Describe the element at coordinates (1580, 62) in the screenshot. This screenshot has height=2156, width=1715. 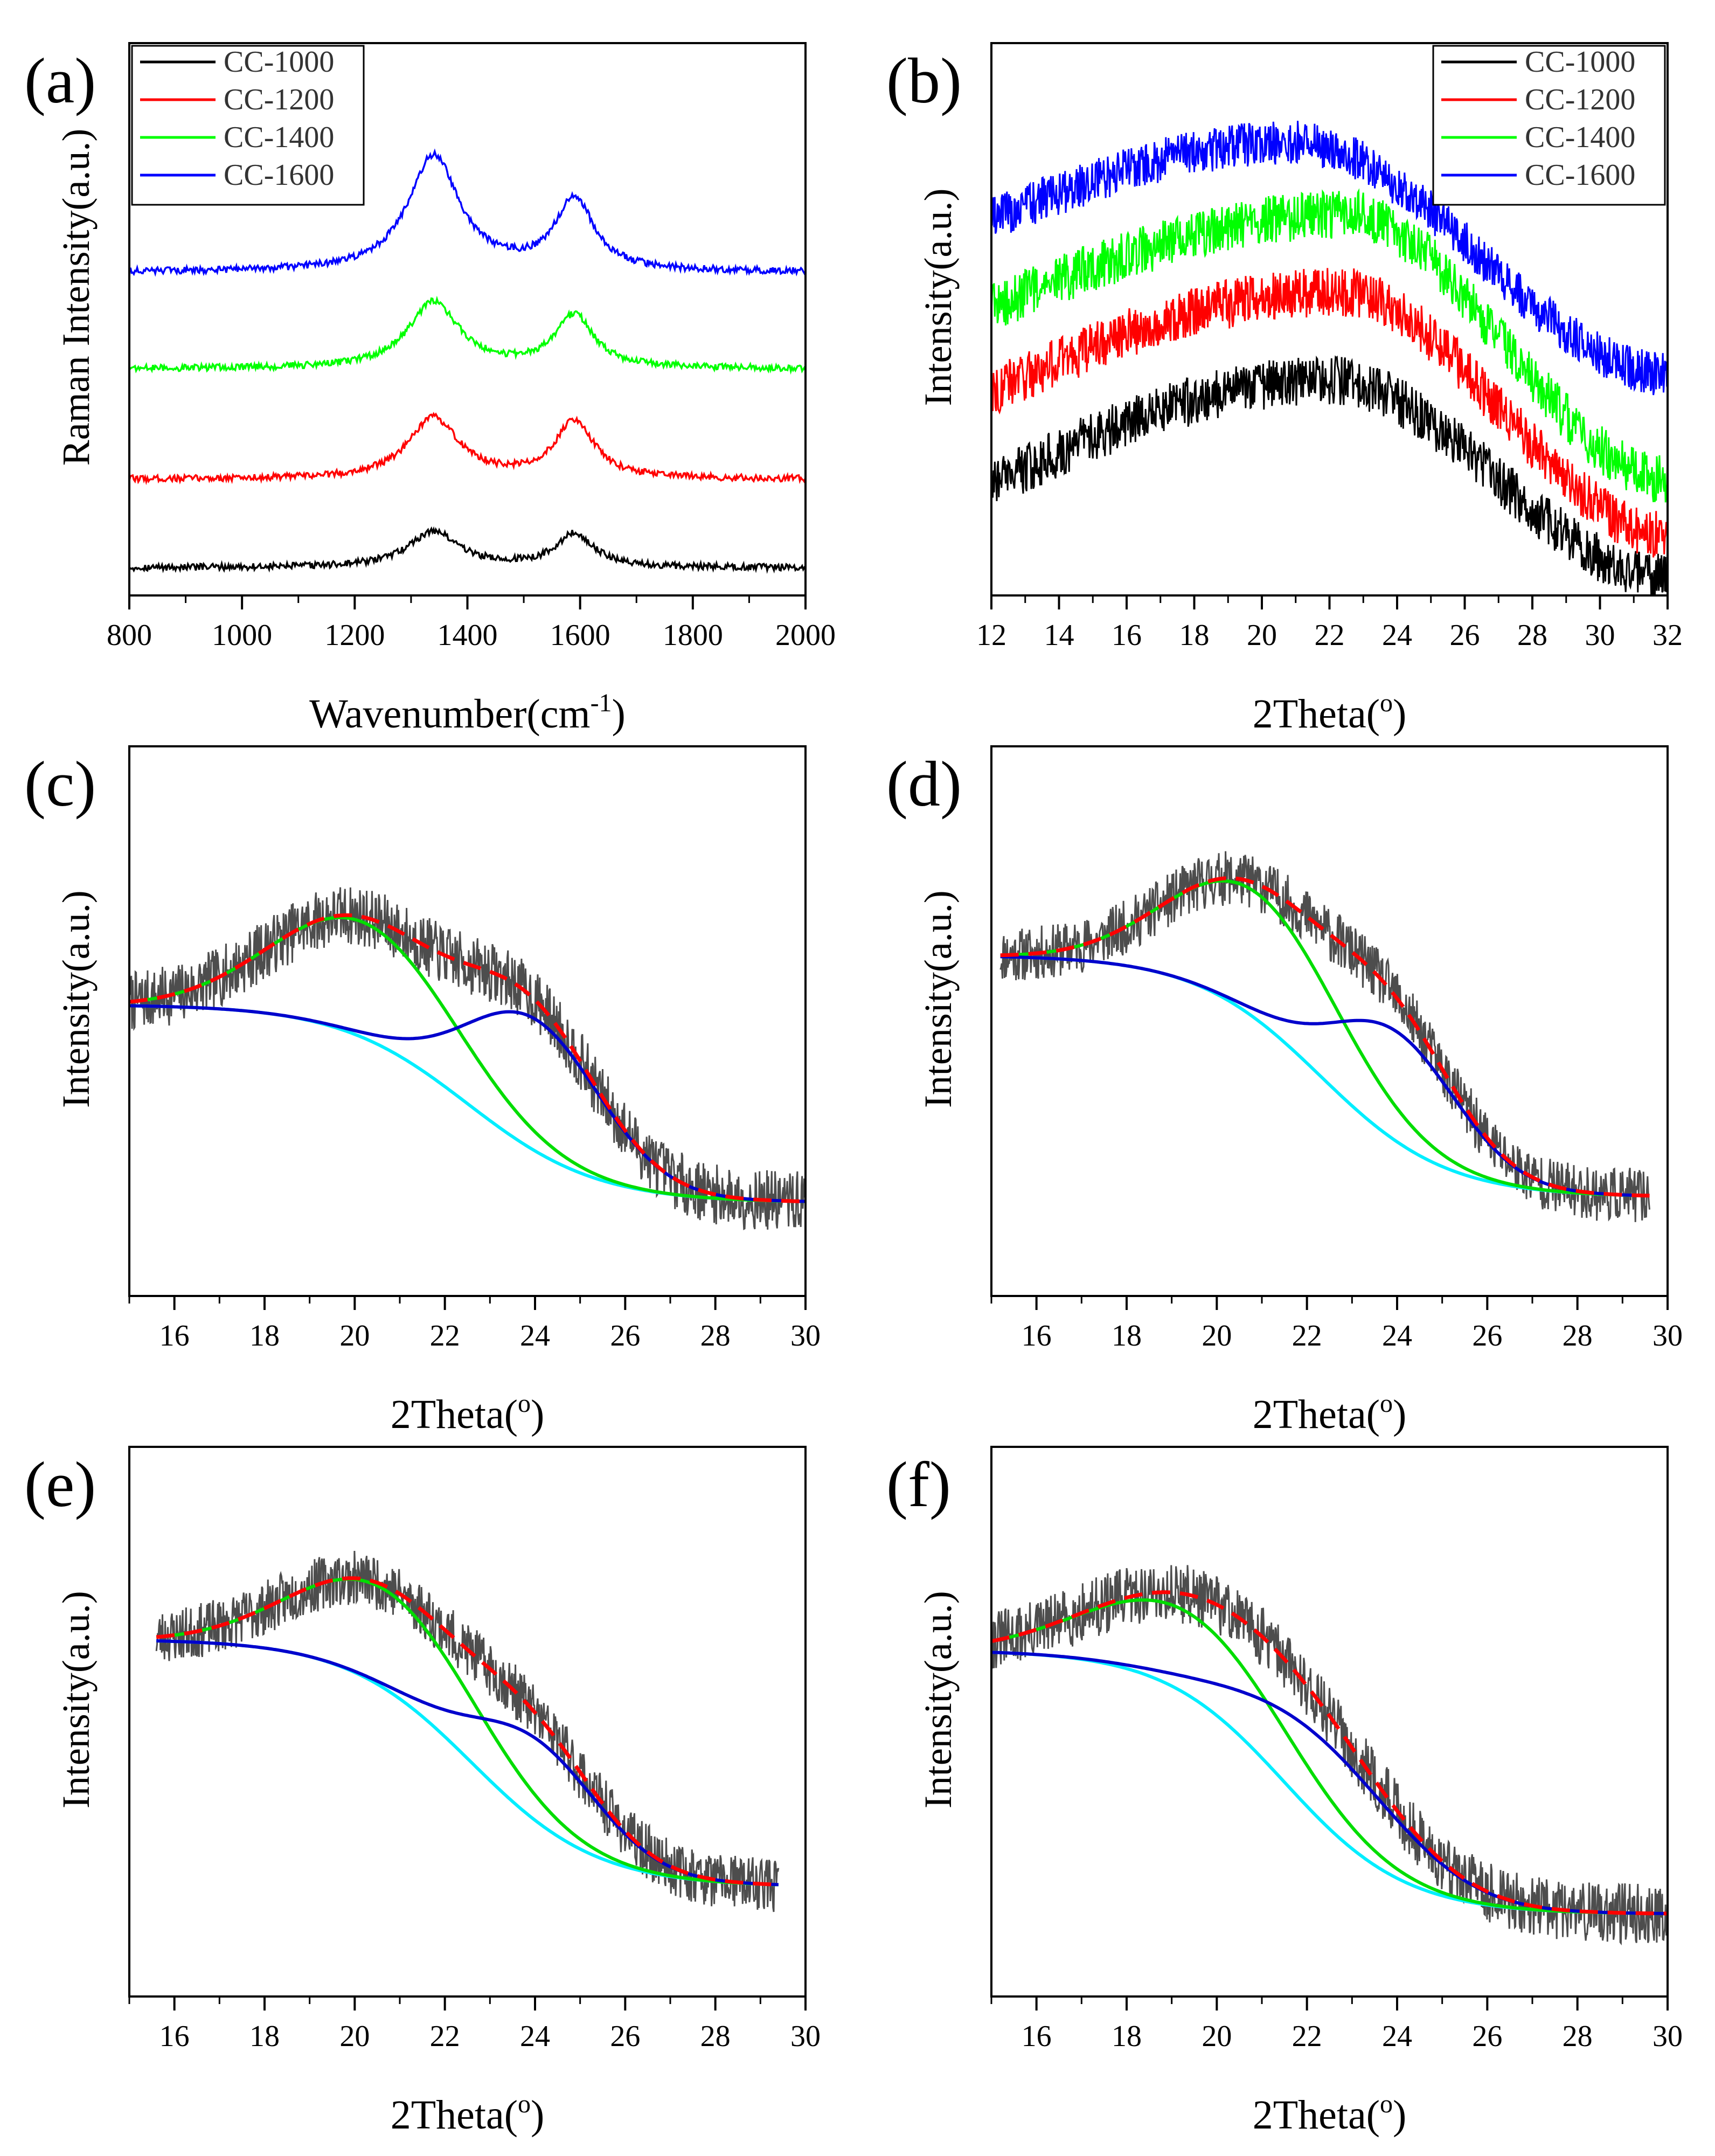
I see `legend-label: CC-1000` at that location.